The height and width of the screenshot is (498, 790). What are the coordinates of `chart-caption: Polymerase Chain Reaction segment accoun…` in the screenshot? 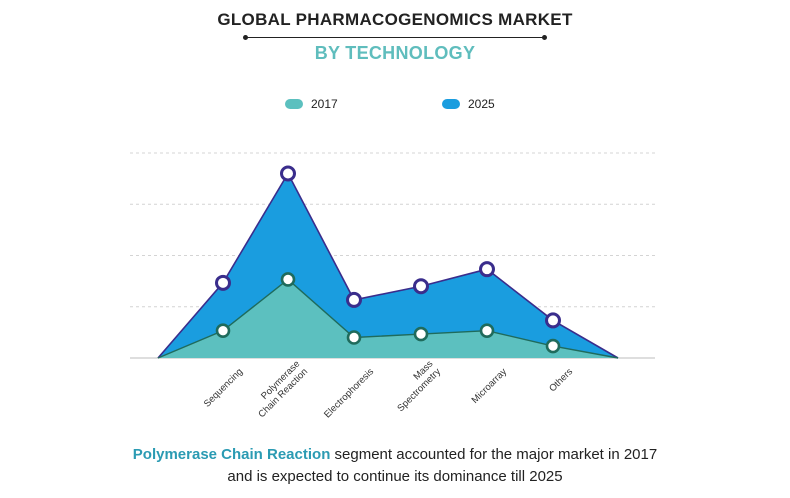 It's located at (395, 466).